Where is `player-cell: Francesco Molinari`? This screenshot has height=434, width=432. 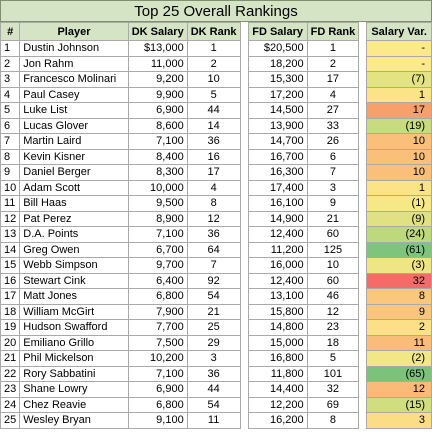
player-cell: Francesco Molinari is located at coordinates (74, 79).